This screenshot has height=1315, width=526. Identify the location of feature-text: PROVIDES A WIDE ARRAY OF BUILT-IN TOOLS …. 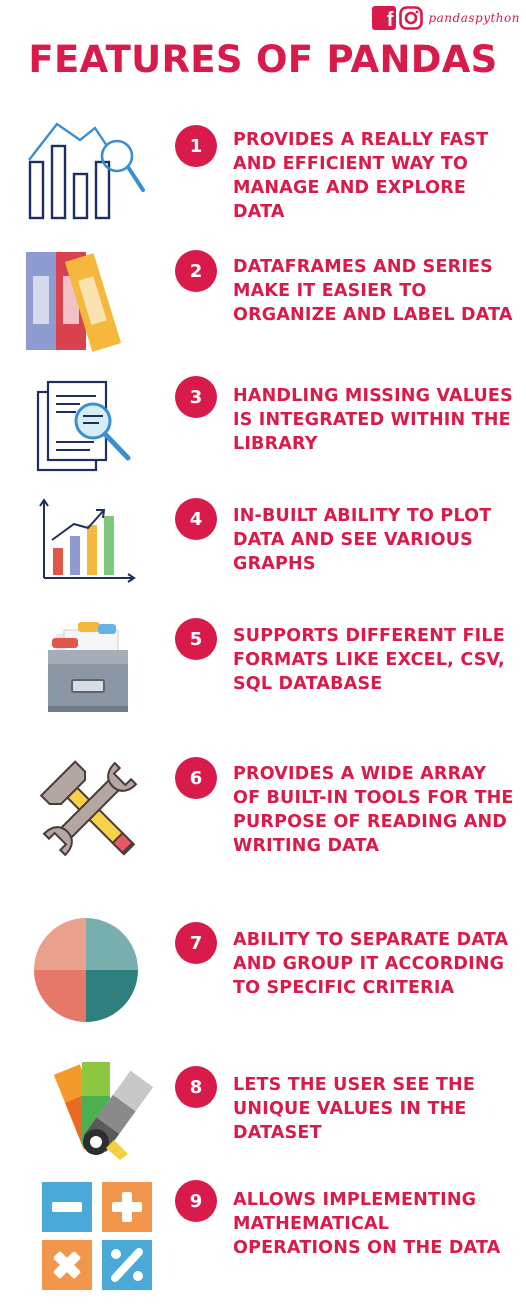
(373, 810).